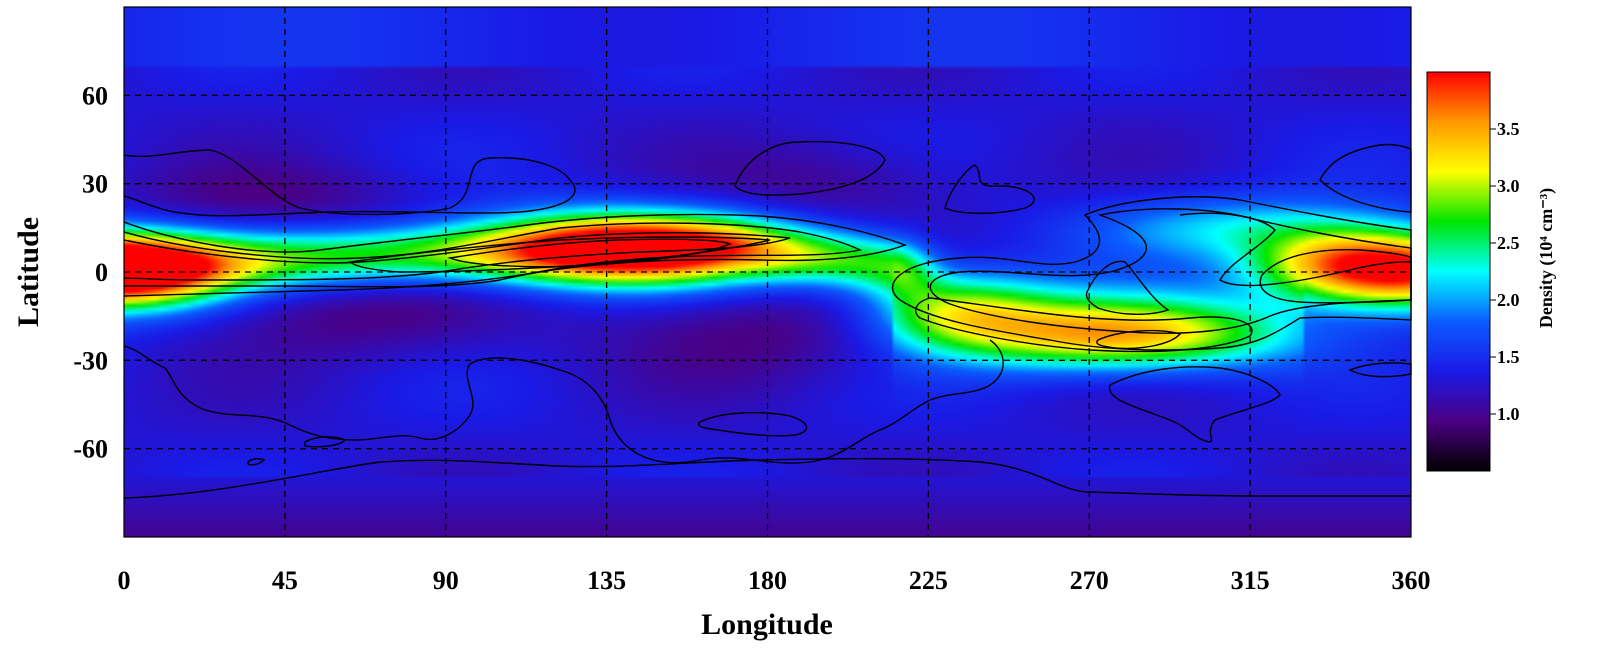 The height and width of the screenshot is (660, 1600). What do you see at coordinates (1411, 580) in the screenshot?
I see `x-tick-label: 360` at bounding box center [1411, 580].